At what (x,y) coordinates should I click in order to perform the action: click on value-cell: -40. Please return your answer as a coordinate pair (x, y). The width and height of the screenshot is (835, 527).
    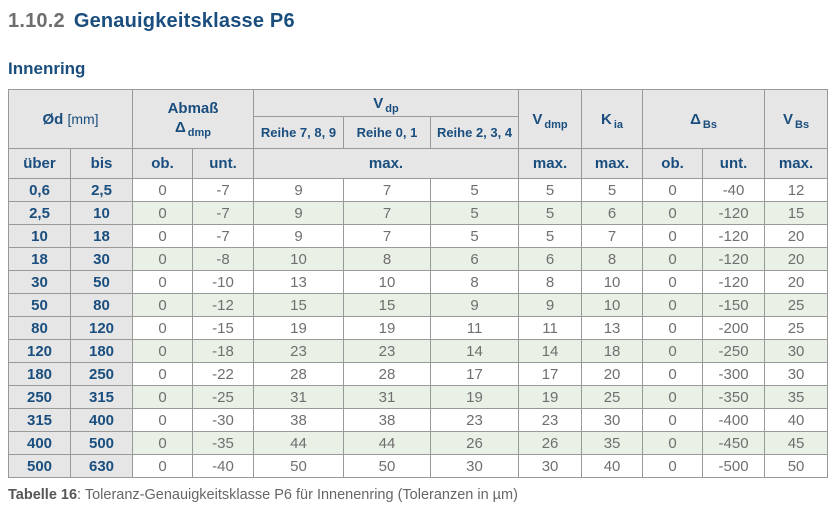
    Looking at the image, I should click on (223, 466).